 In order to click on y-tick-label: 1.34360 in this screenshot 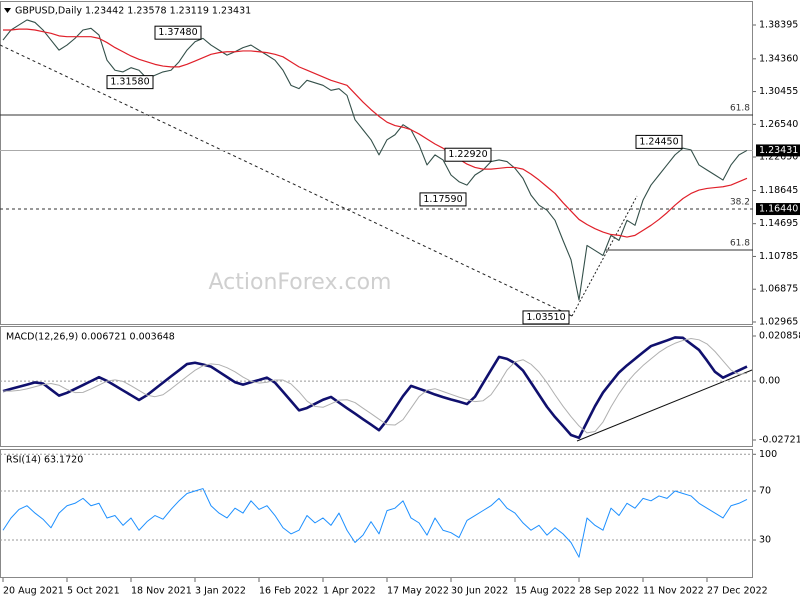, I will do `click(778, 58)`.